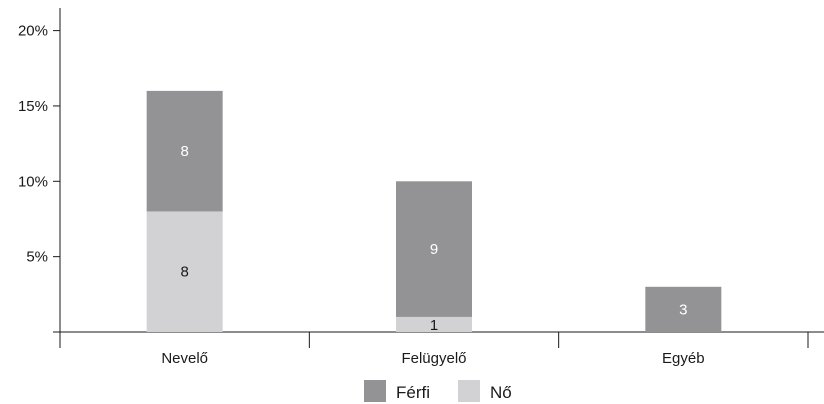 This screenshot has width=824, height=404. I want to click on legend-label: Férfi, so click(413, 392).